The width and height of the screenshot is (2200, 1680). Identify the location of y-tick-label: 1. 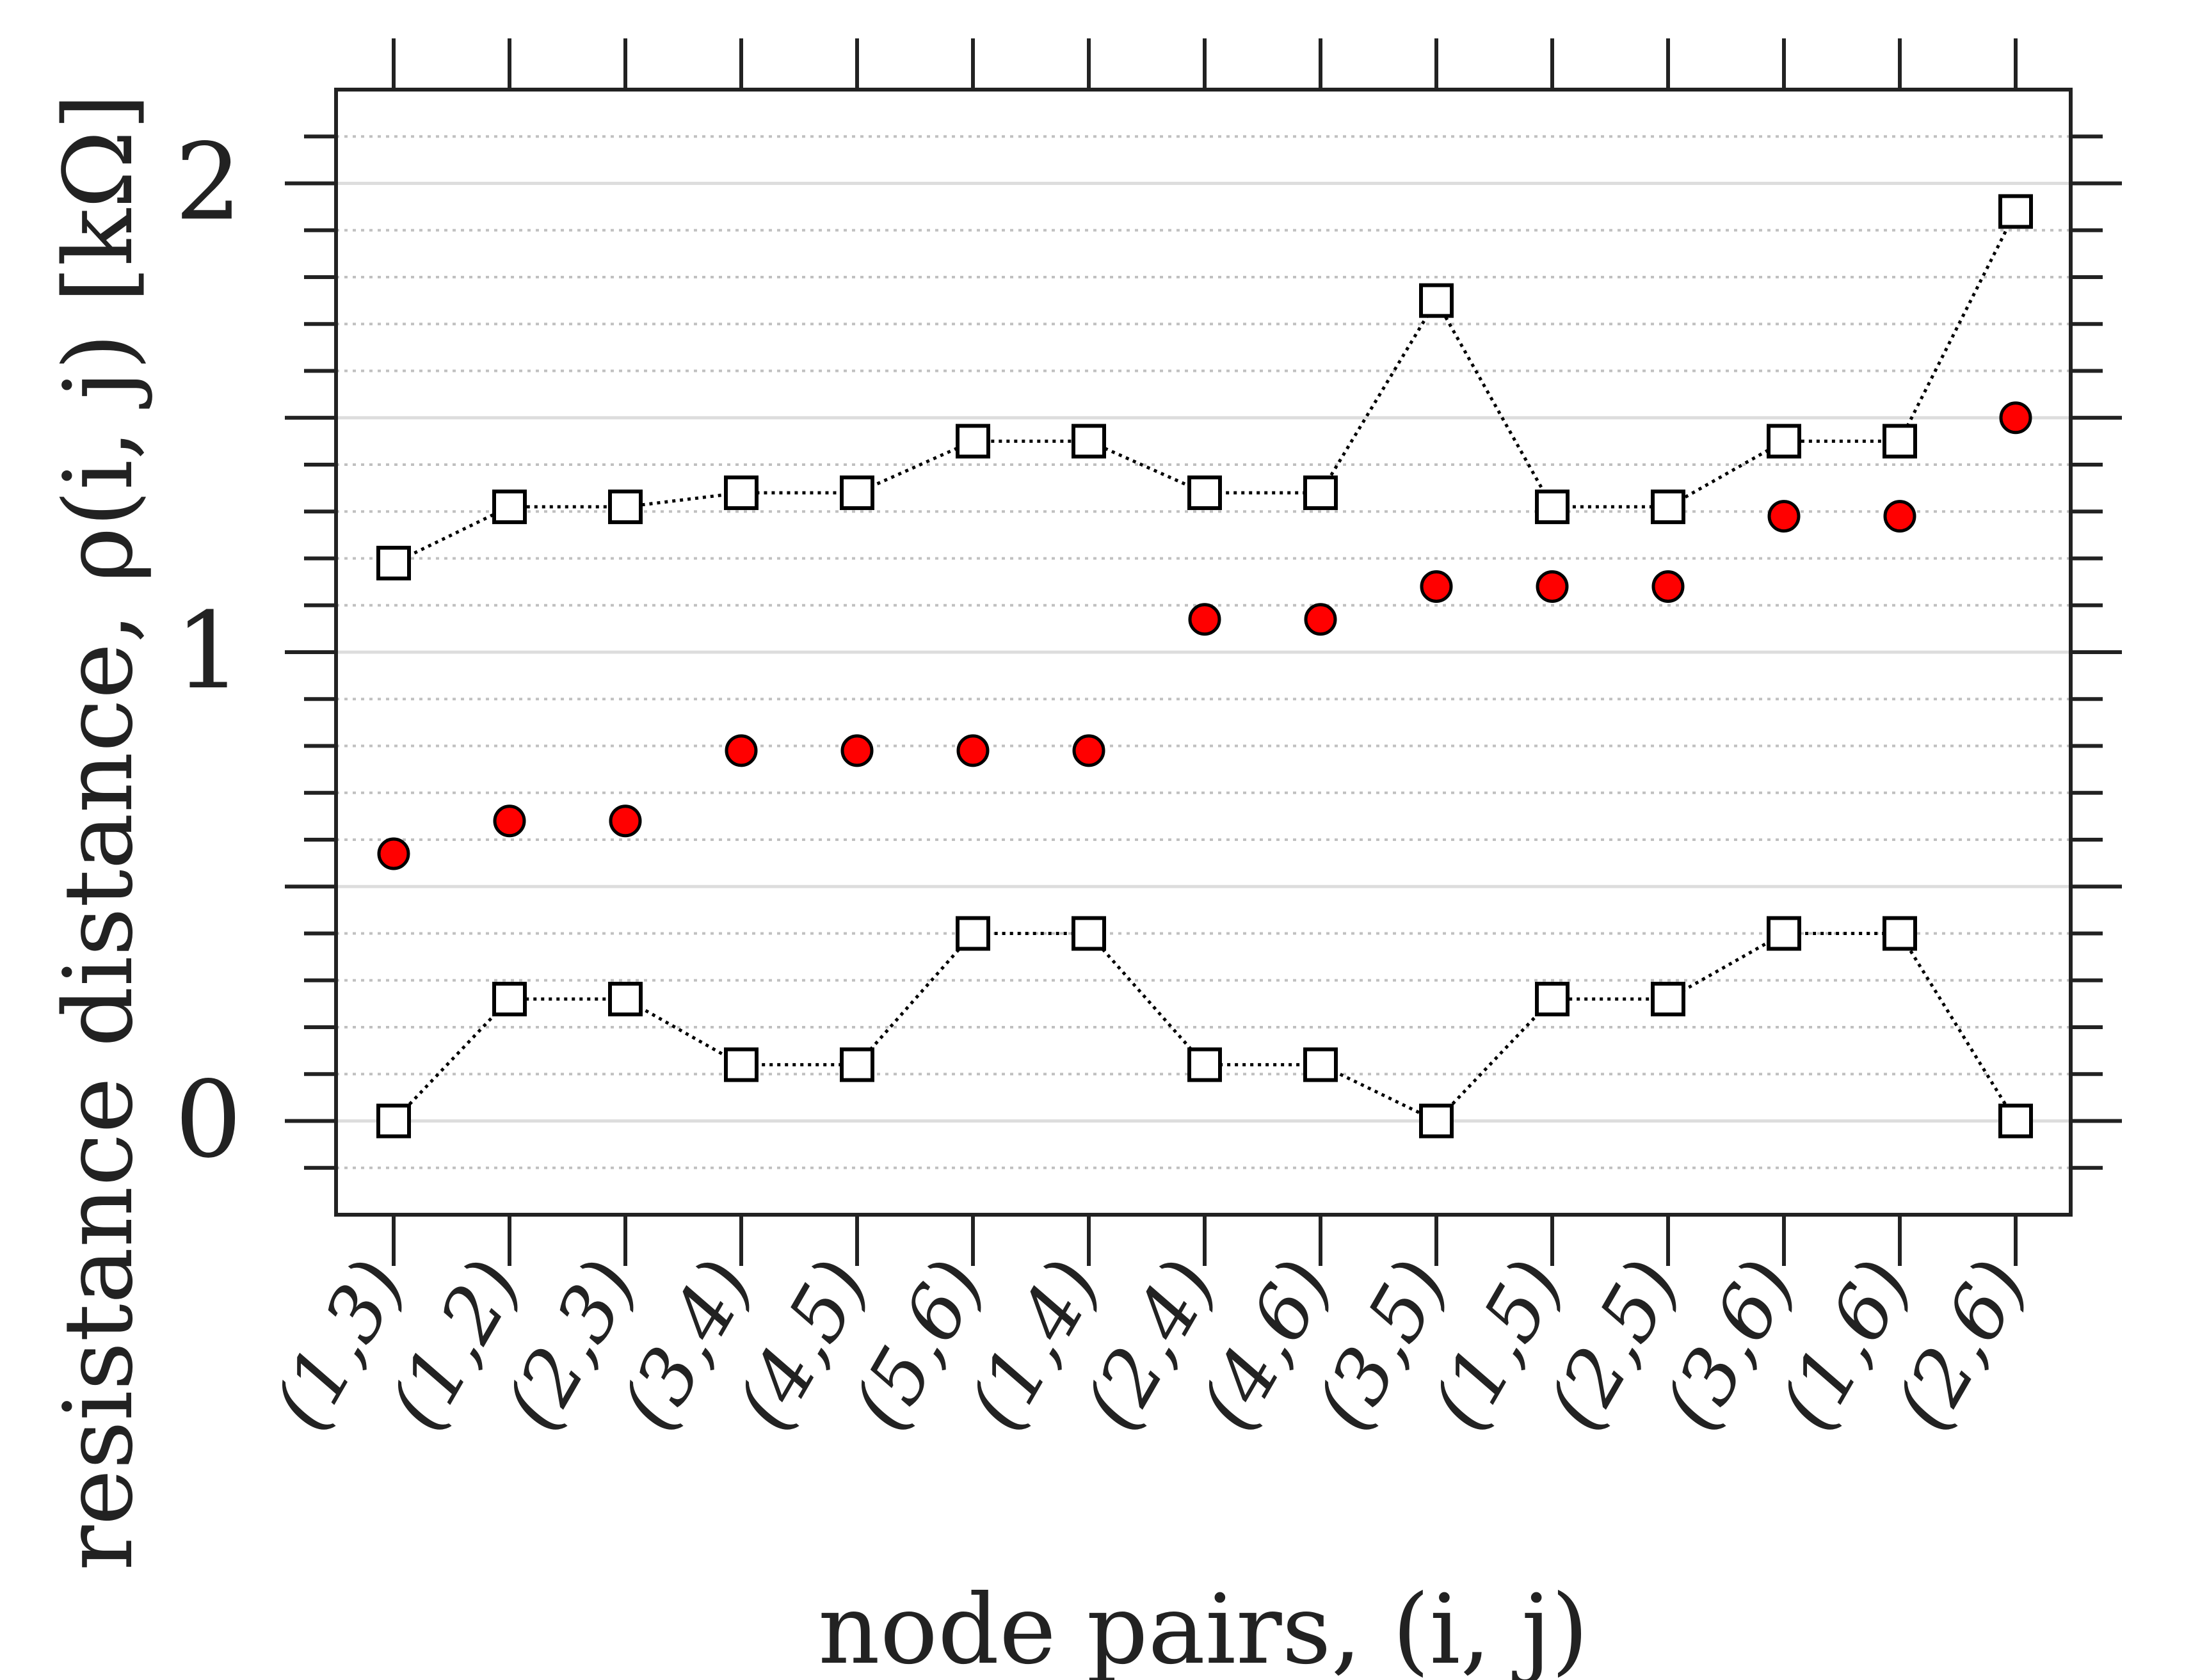
(208, 650).